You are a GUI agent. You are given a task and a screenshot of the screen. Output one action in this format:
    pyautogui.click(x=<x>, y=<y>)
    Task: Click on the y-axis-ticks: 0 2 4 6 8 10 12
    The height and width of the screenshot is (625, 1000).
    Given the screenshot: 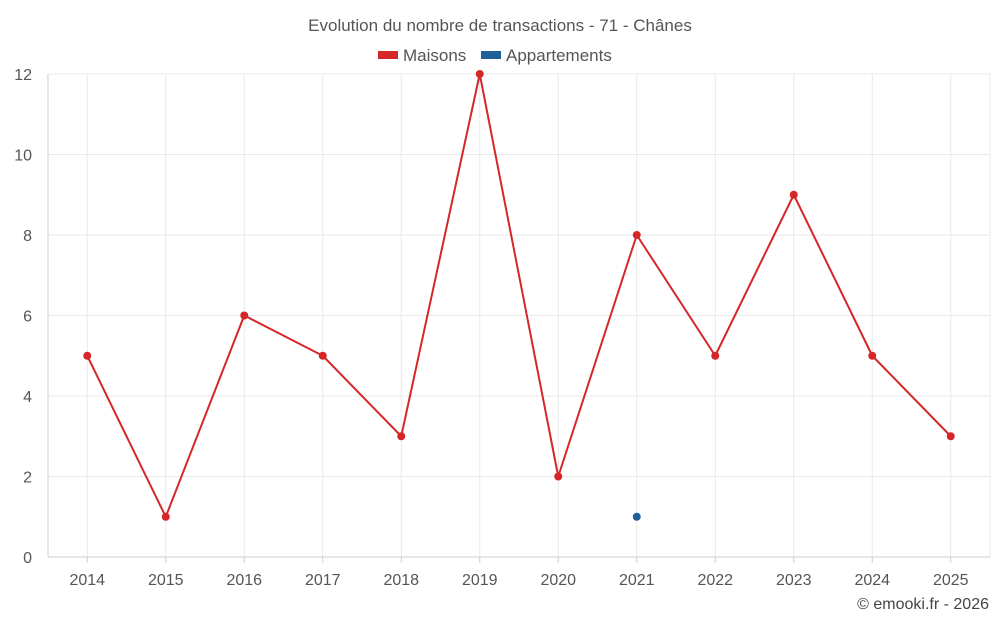 What is the action you would take?
    pyautogui.click(x=23, y=317)
    